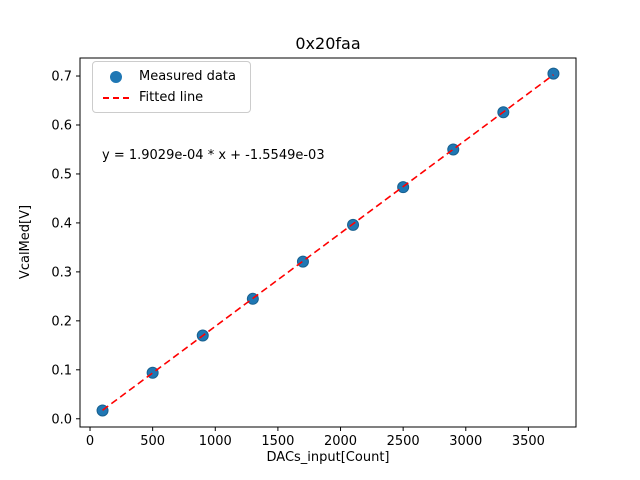 This screenshot has height=480, width=640. What do you see at coordinates (213, 155) in the screenshot?
I see `fit-equation-annotation: y = 1.9029e-04 * x + -1.5549e-03` at bounding box center [213, 155].